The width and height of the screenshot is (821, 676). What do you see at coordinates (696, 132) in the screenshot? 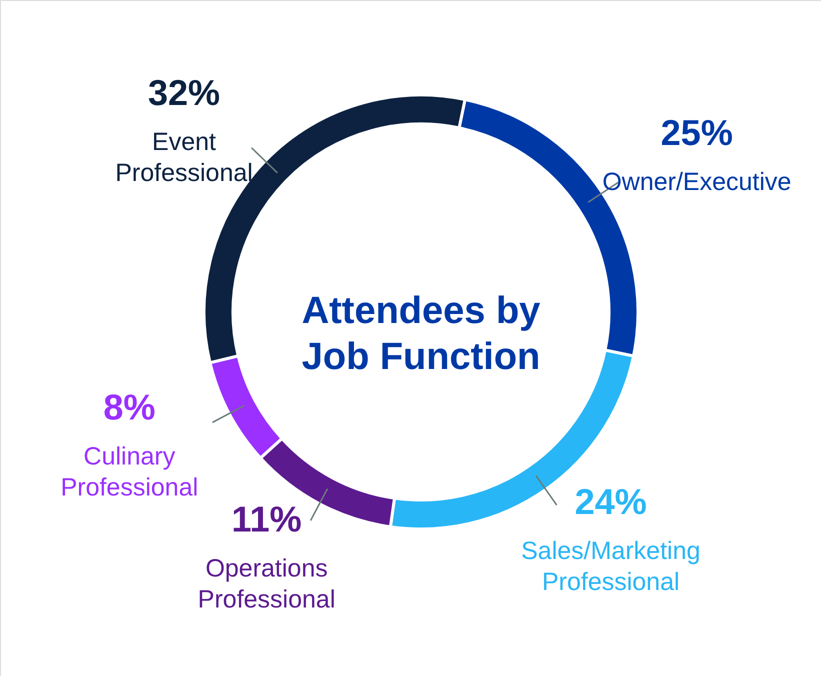
I see `data-label: 25%` at bounding box center [696, 132].